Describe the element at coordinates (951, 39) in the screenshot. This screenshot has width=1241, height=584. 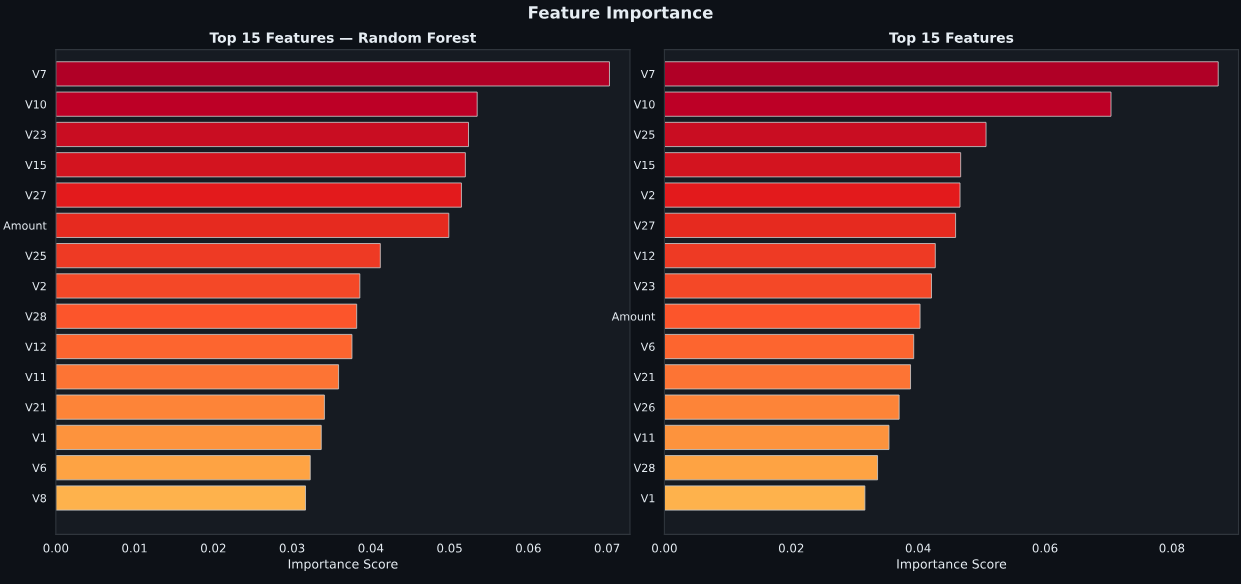
I see `chart-title: Top 15 Features` at that location.